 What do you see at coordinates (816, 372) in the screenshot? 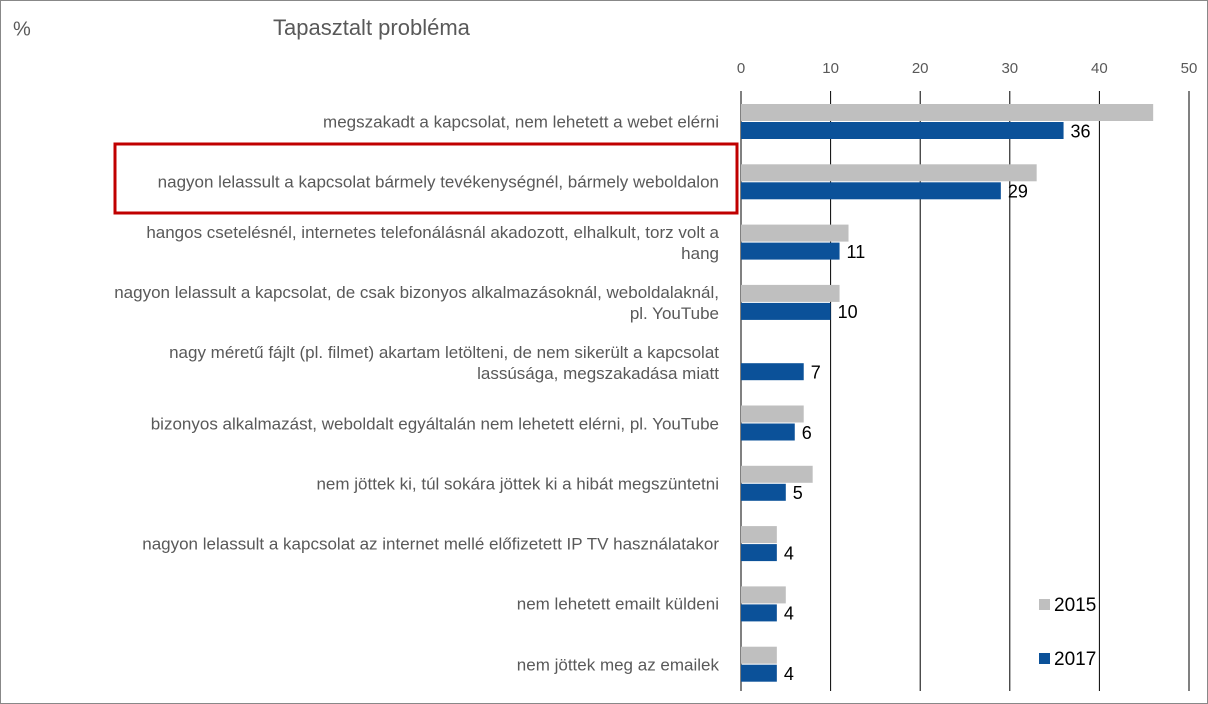
I see `value-label: 7` at bounding box center [816, 372].